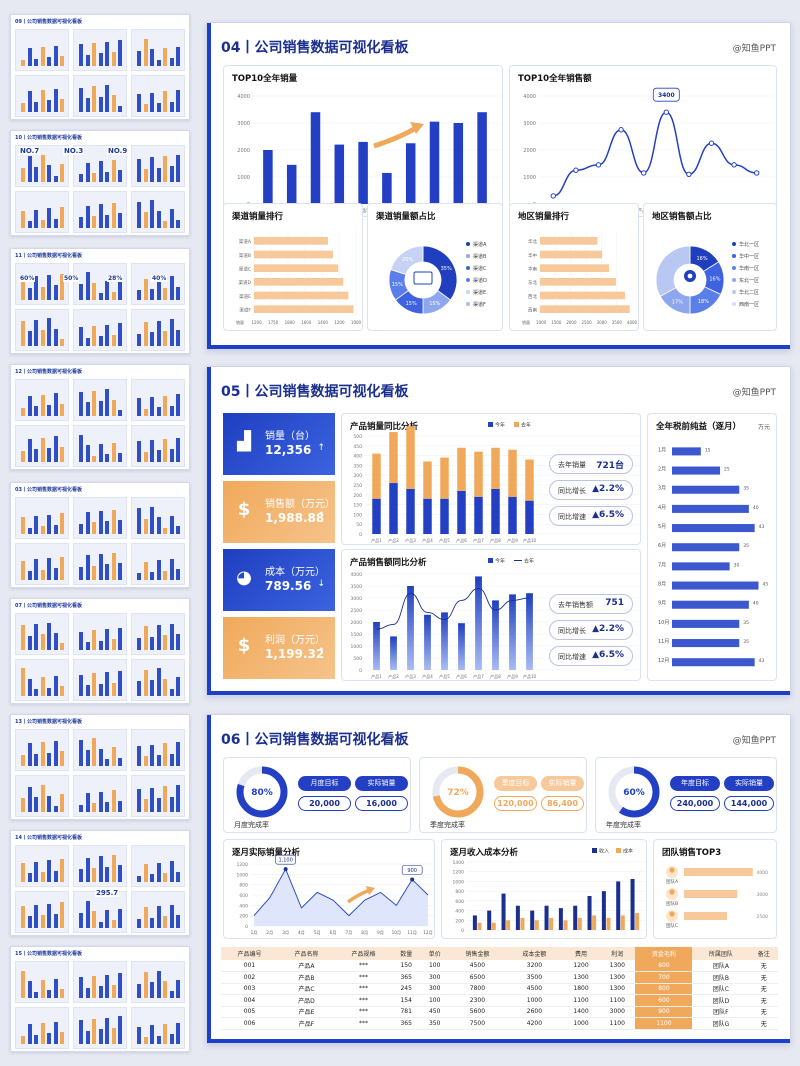 The width and height of the screenshot is (800, 1066). I want to click on table-cell: 365, so click(406, 977).